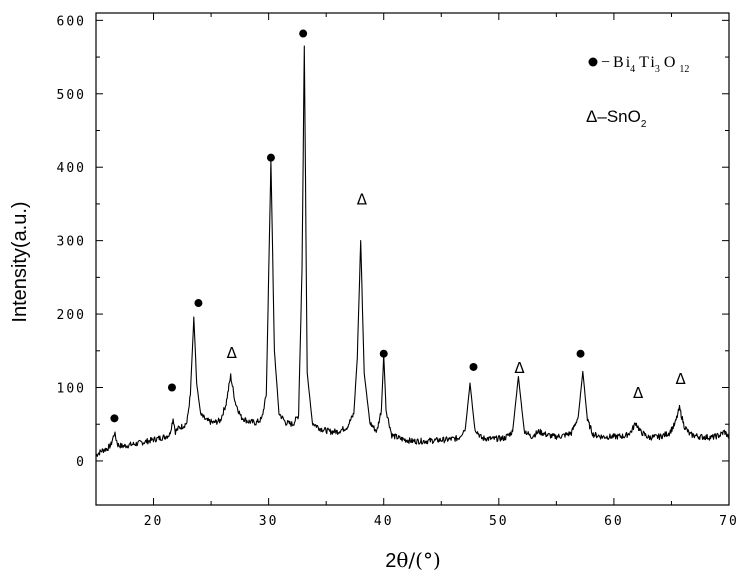 Image resolution: width=741 pixels, height=578 pixels. Describe the element at coordinates (71, 21) in the screenshot. I see `y-tick-label: 600` at that location.